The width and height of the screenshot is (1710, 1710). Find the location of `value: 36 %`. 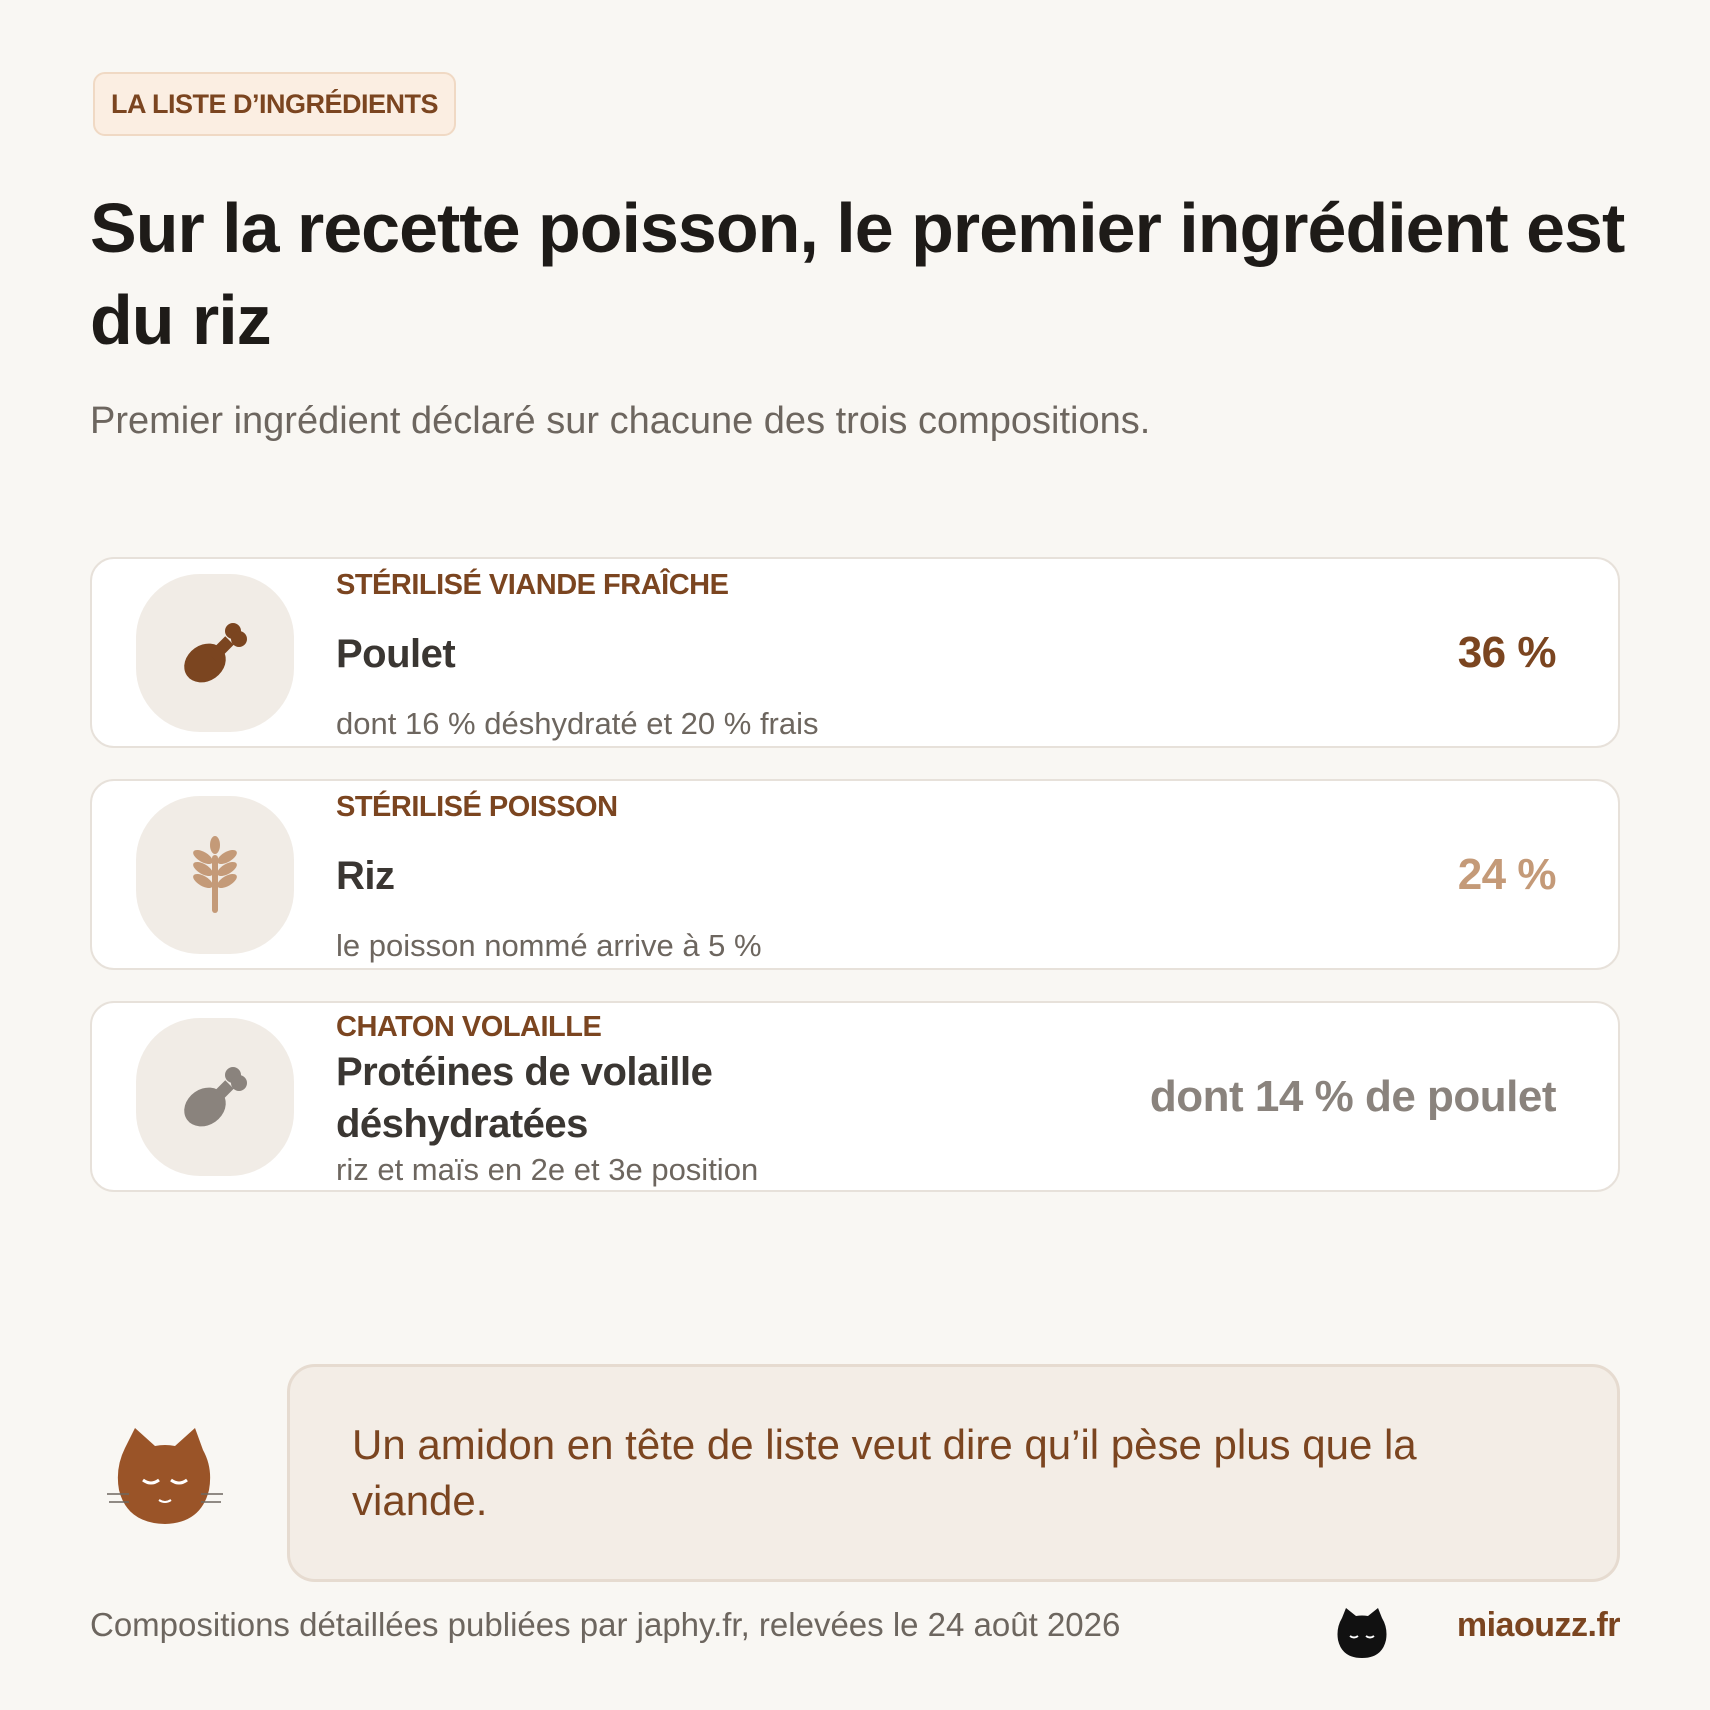

value: 36 % is located at coordinates (1507, 652).